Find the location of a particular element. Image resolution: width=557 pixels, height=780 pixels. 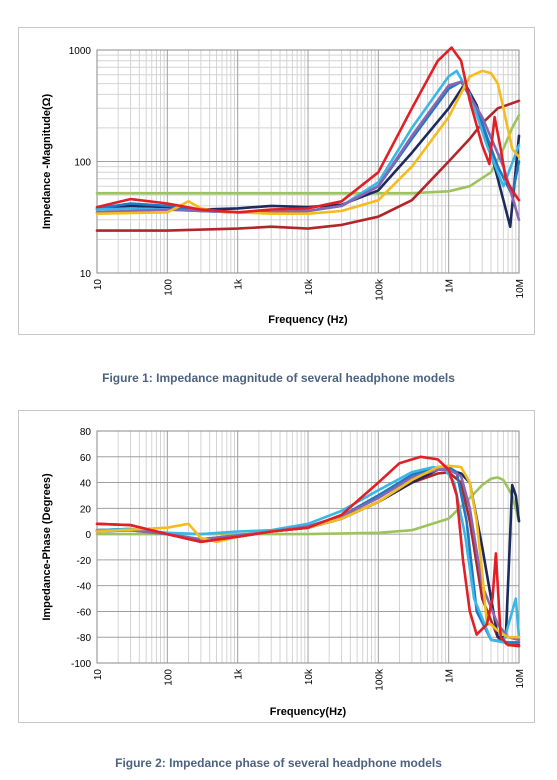

y-tick-label: 10 is located at coordinates (86, 274).